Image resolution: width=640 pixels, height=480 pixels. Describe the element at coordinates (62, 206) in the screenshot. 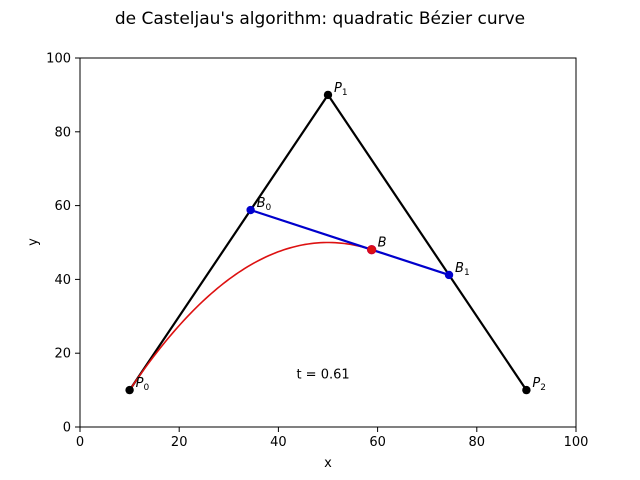

I see `y-tick-label: 60` at that location.